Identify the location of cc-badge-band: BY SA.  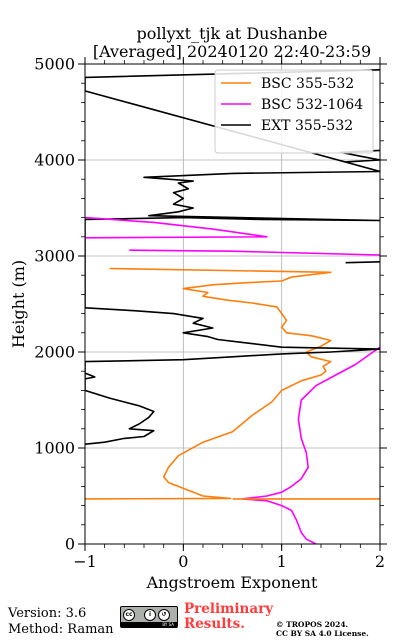
(149, 624).